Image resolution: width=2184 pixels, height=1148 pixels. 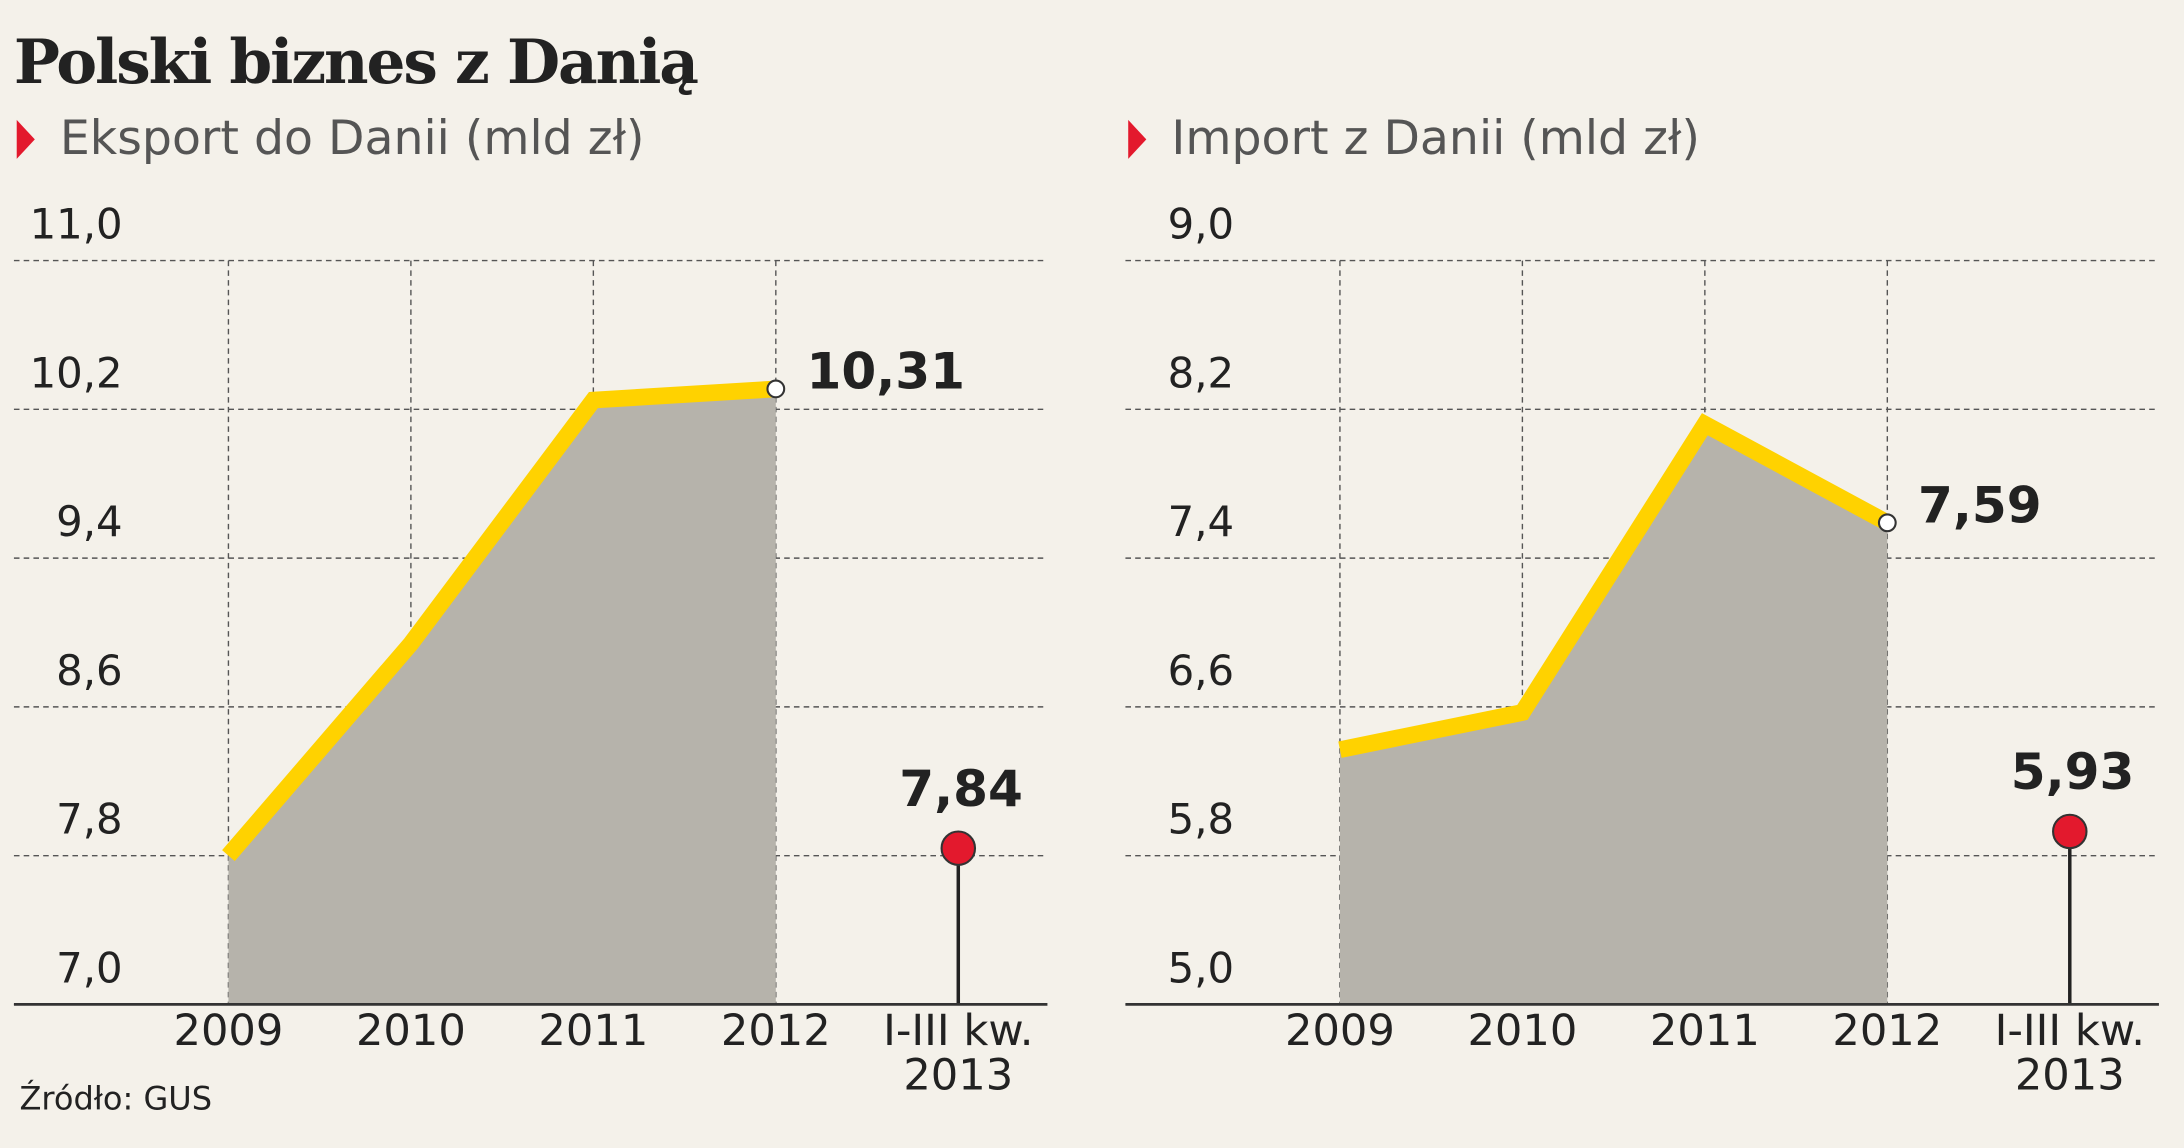 What do you see at coordinates (352, 138) in the screenshot?
I see `subtitle: Eksport do Danii (mld zł)` at bounding box center [352, 138].